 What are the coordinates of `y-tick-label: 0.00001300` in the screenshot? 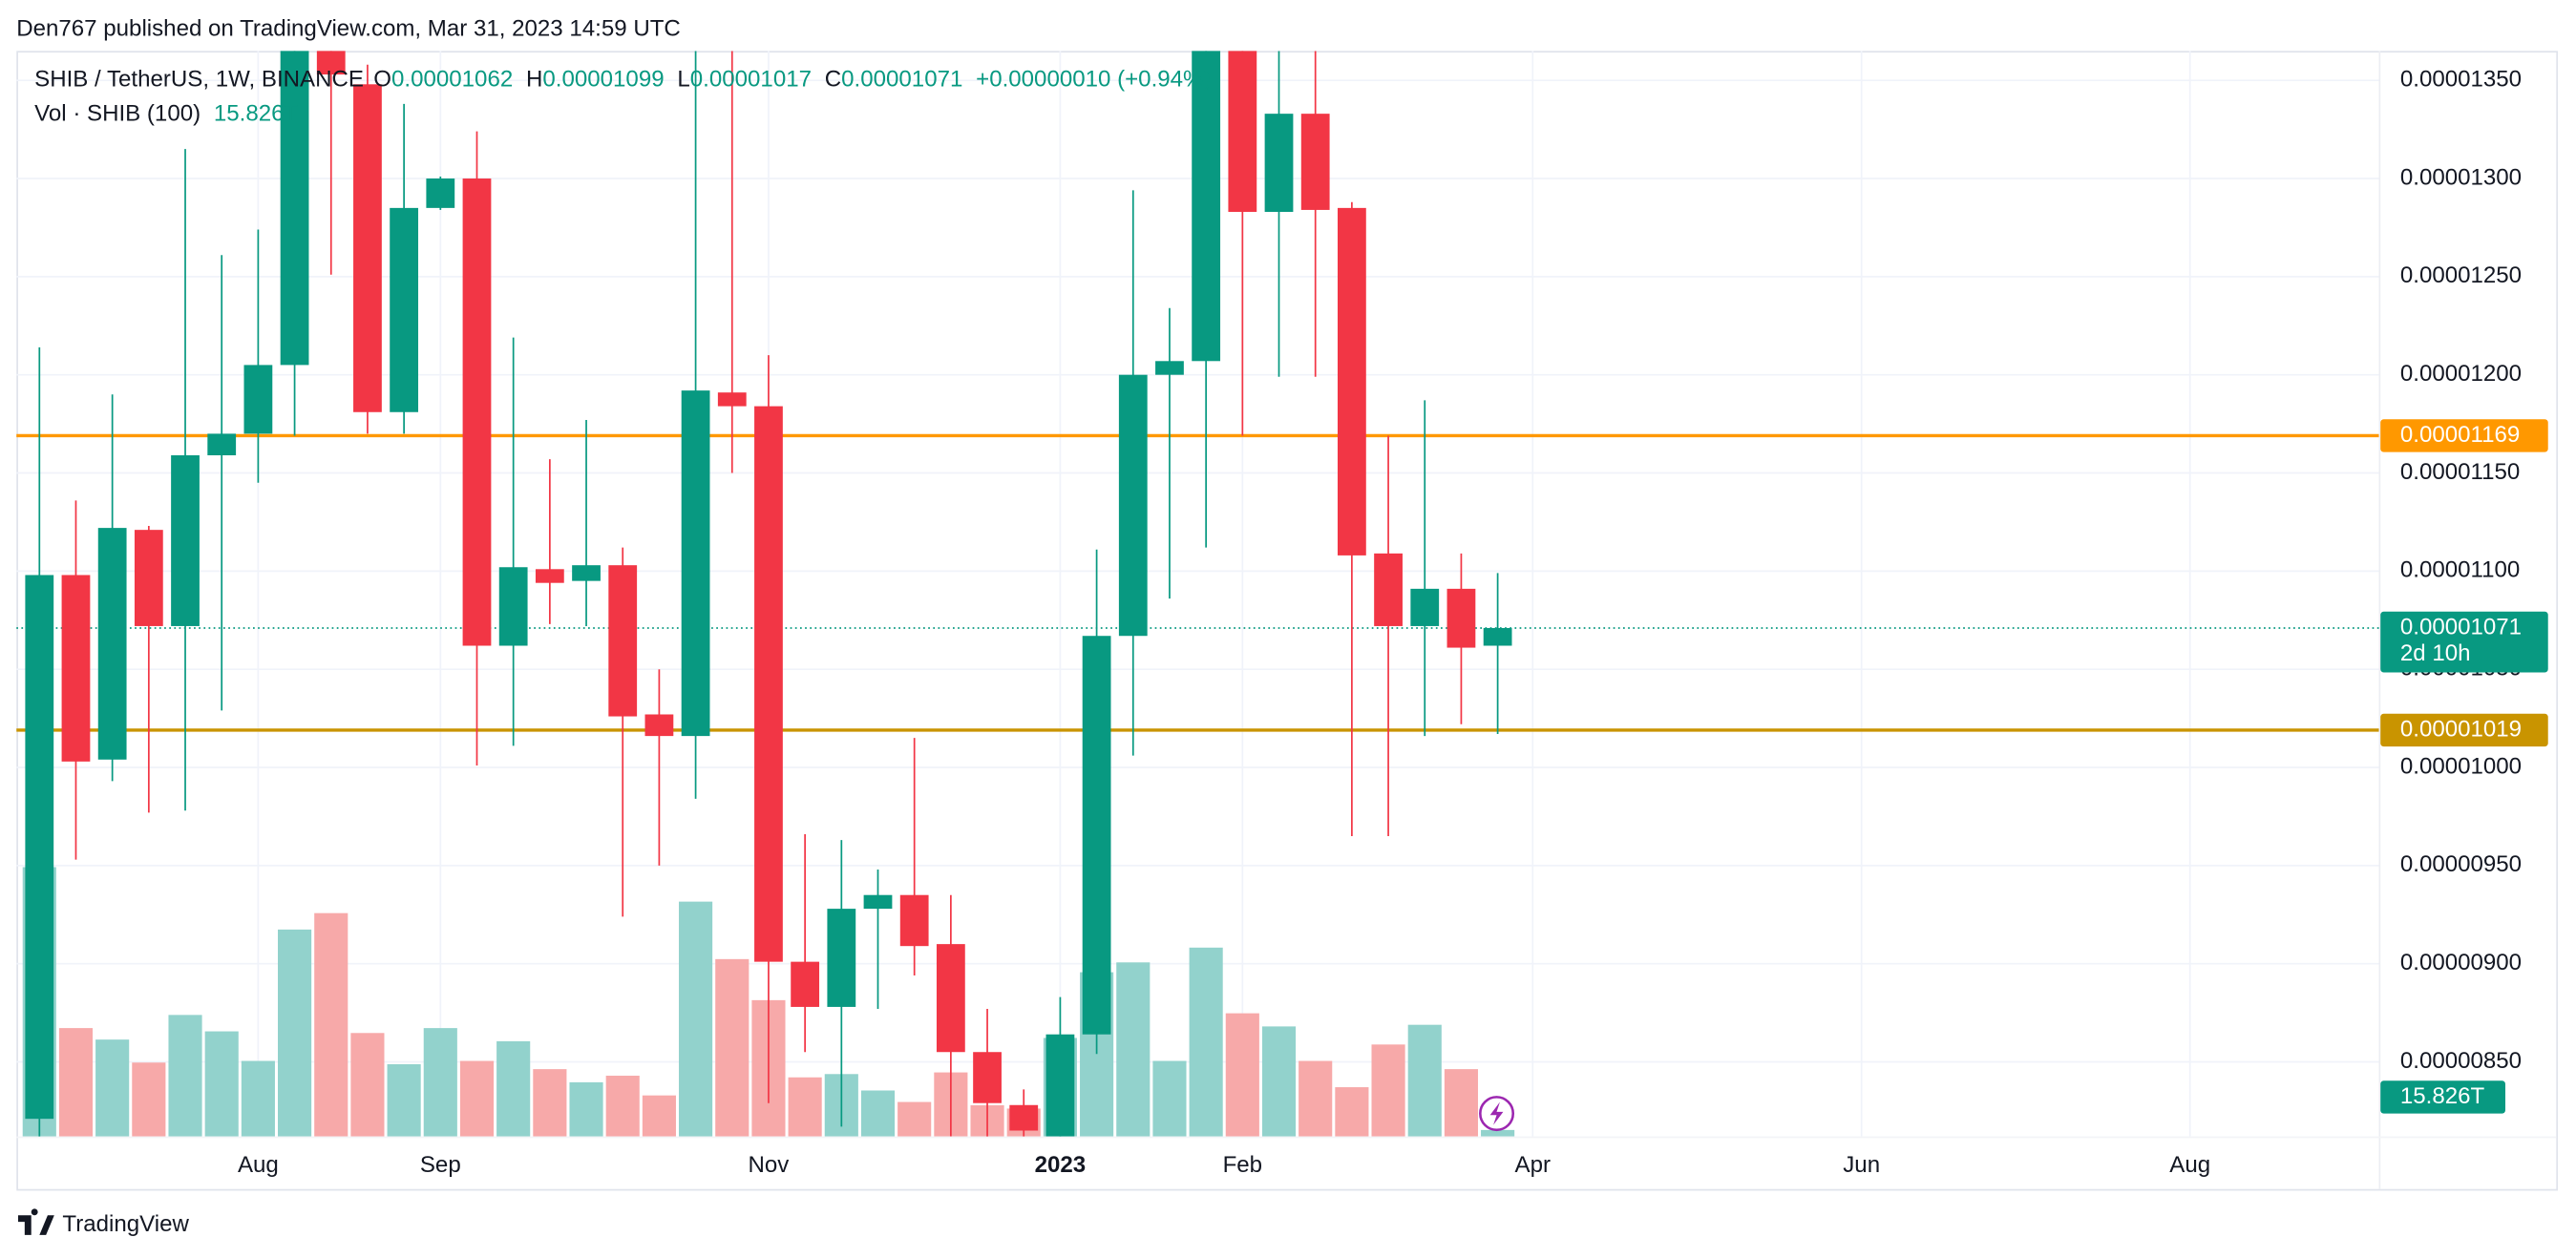 It's located at (2461, 177).